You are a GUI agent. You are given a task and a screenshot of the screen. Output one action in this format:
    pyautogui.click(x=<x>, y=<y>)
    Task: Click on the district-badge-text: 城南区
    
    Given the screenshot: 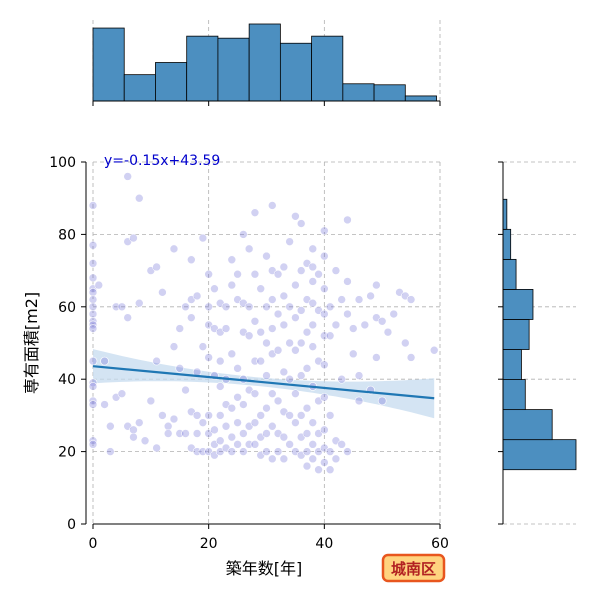 What is the action you would take?
    pyautogui.click(x=413, y=569)
    